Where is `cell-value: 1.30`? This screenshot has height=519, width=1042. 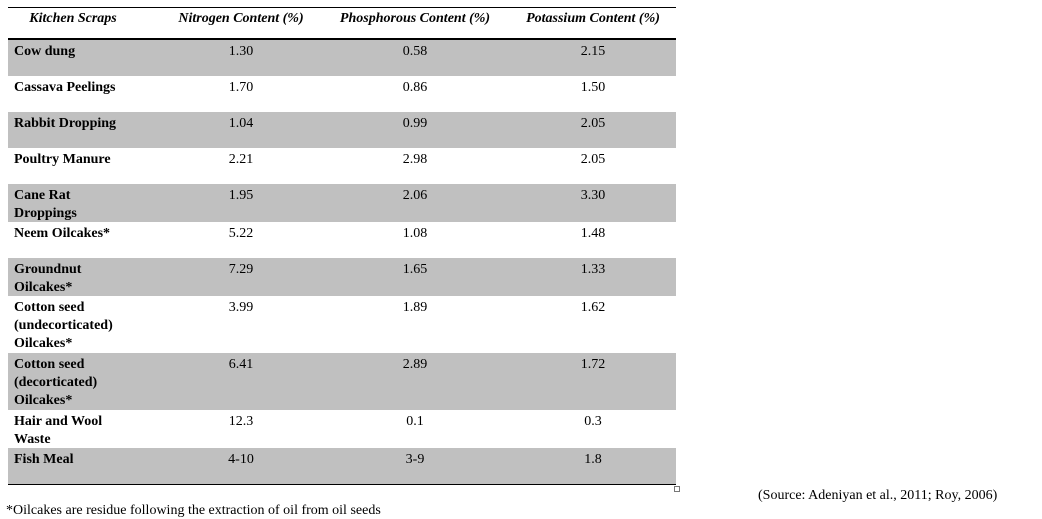
cell-value: 1.30 is located at coordinates (241, 51).